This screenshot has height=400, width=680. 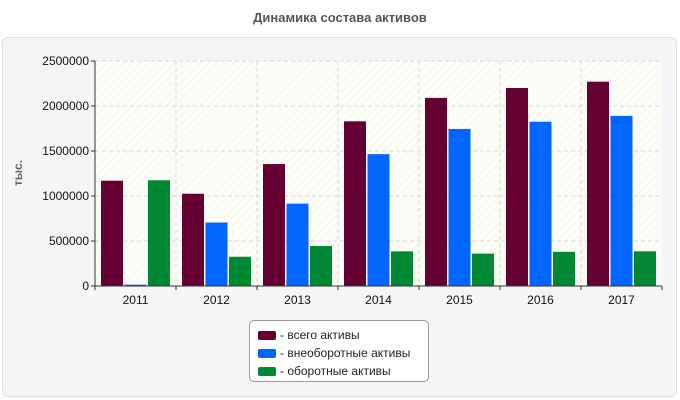 I want to click on legend-item: - оборотные активы, so click(x=343, y=371).